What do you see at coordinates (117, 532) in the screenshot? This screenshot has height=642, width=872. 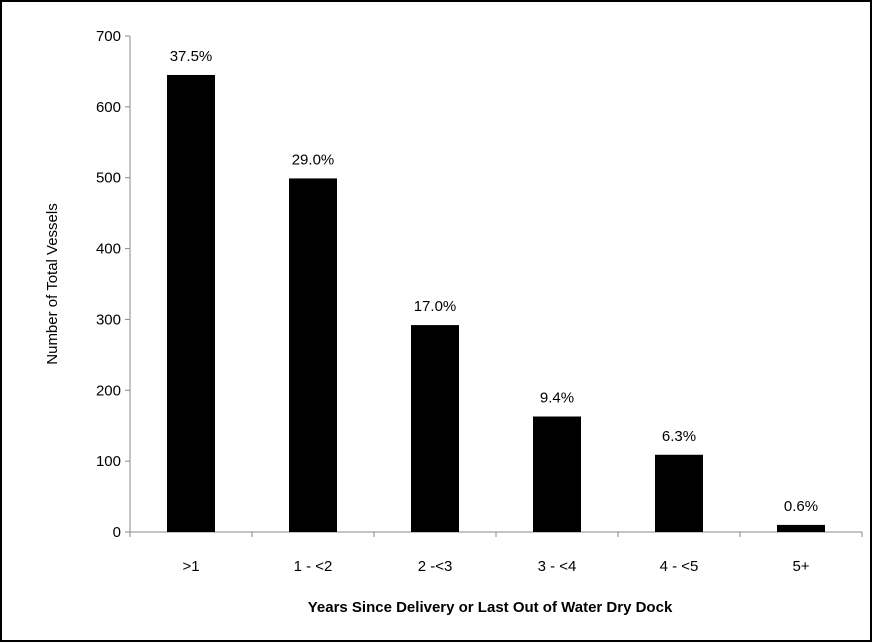 I see `y-tick-label: 0` at bounding box center [117, 532].